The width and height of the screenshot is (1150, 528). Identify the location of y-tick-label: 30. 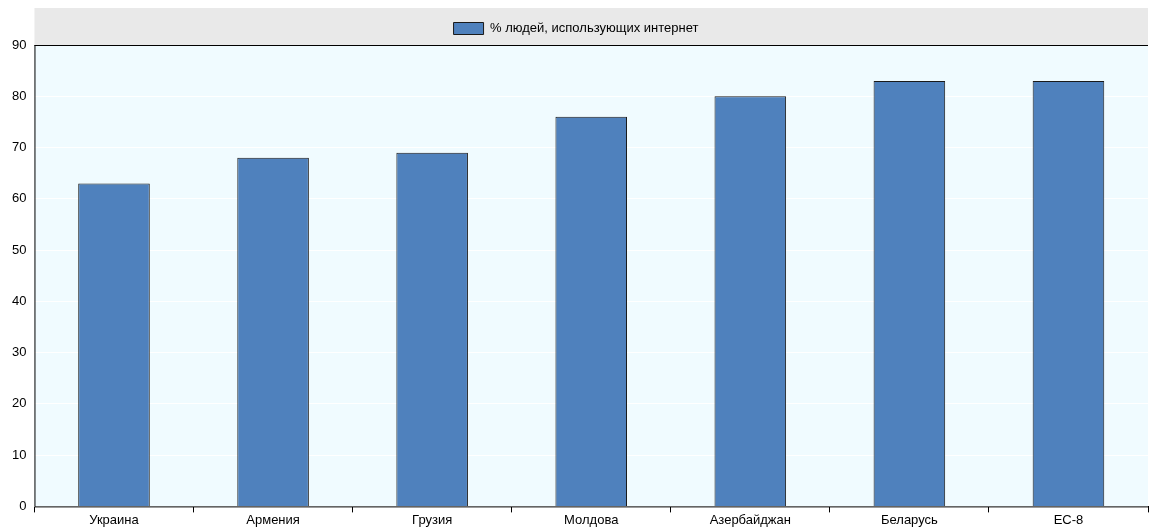
(19, 352).